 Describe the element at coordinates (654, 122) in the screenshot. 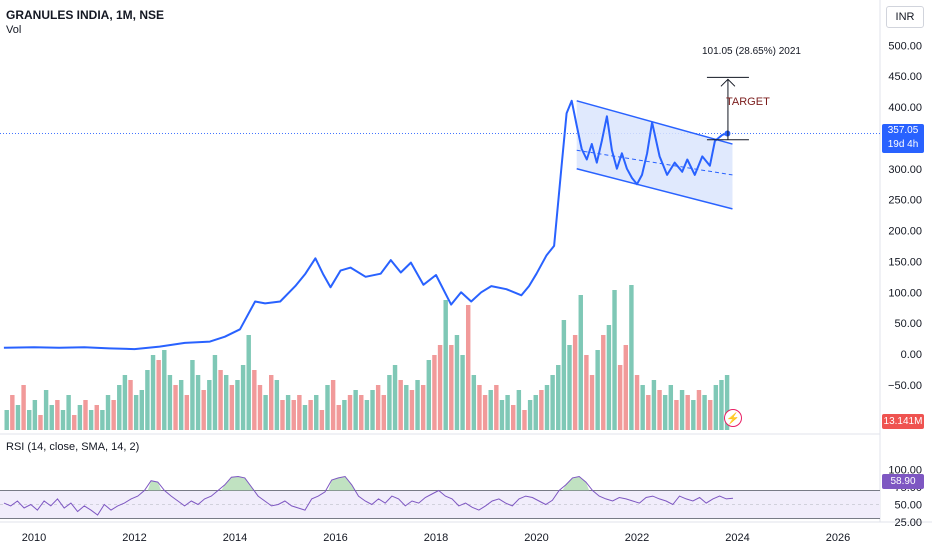

I see `channel-upper-line` at that location.